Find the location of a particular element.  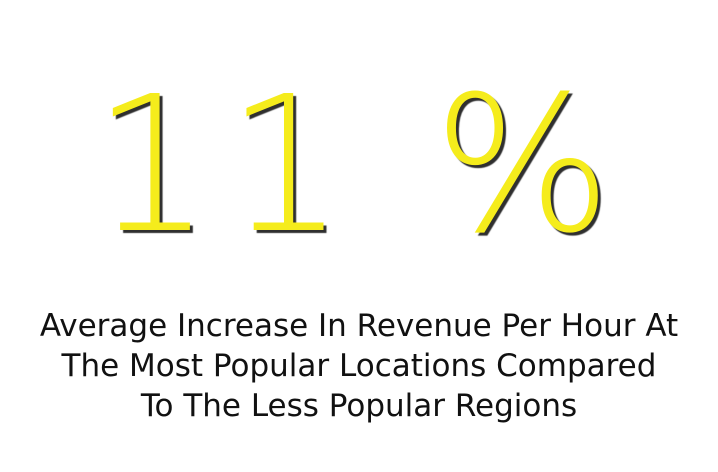

caption-line-2: The Most Popular Locations Compared is located at coordinates (359, 366).